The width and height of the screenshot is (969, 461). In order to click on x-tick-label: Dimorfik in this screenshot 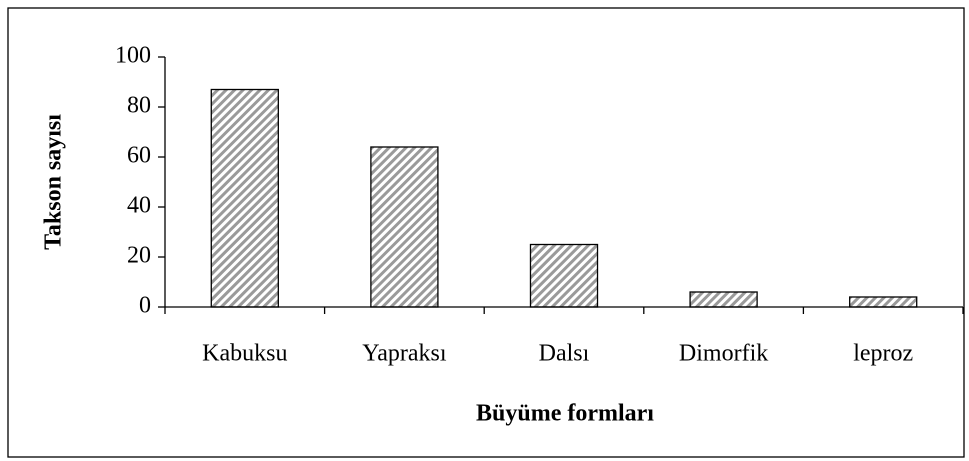, I will do `click(723, 354)`.